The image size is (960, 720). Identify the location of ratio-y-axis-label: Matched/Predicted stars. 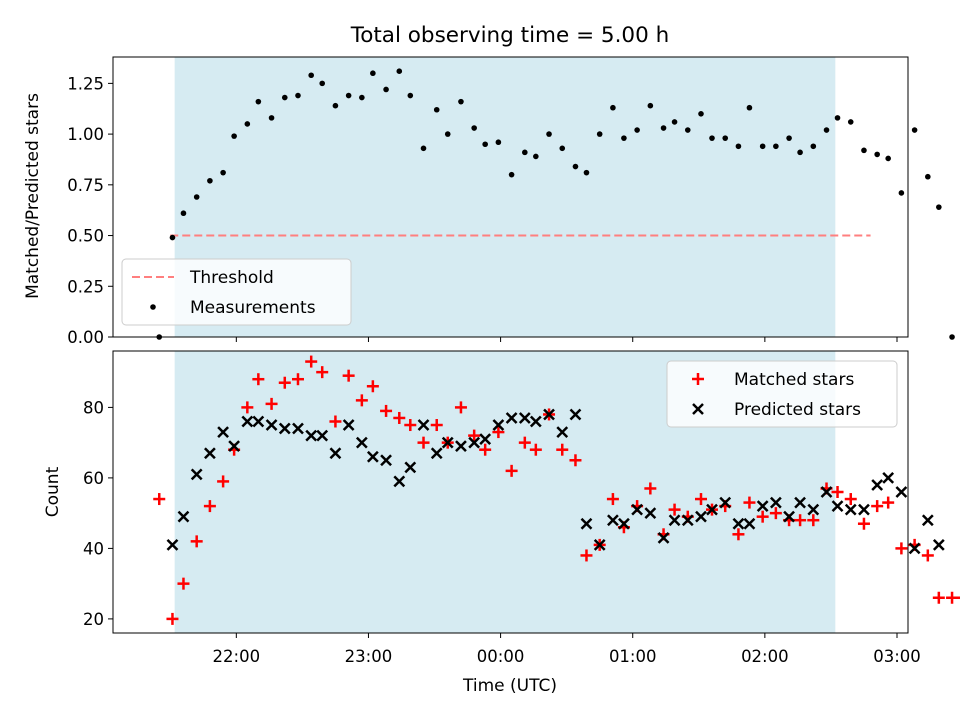
(33, 196).